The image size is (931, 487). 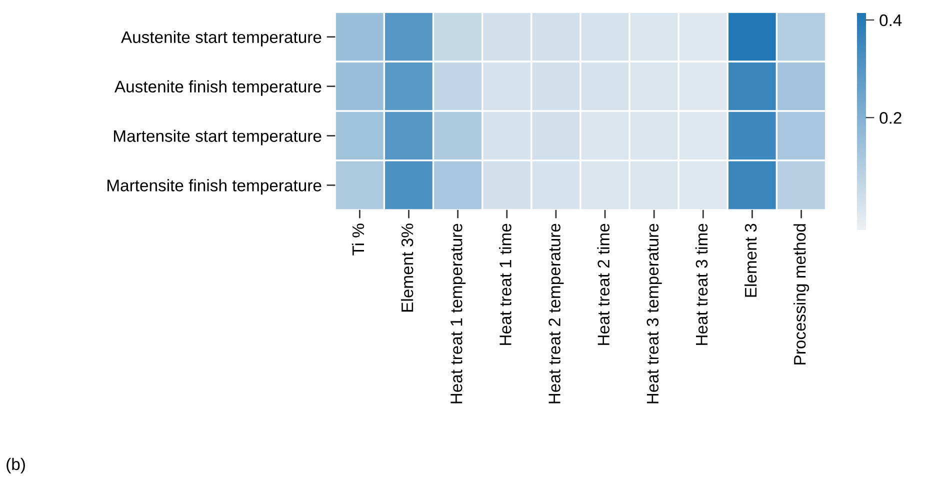 I want to click on x-tick-label: Heat treat 1 temperature, so click(x=458, y=314).